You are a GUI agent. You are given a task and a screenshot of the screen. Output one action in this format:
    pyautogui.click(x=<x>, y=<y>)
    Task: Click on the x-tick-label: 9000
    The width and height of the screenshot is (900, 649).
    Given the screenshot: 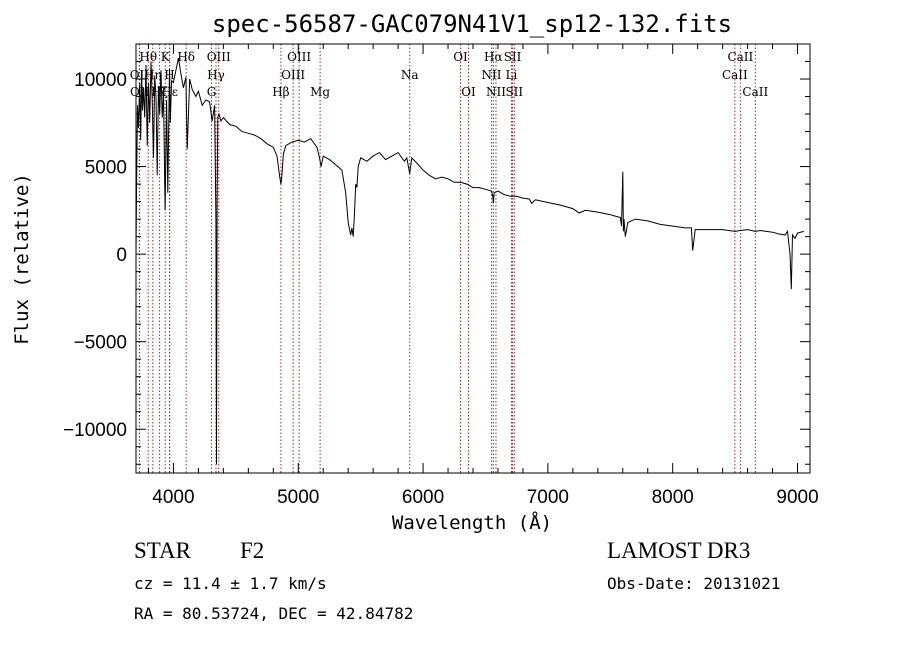 What is the action you would take?
    pyautogui.click(x=797, y=497)
    